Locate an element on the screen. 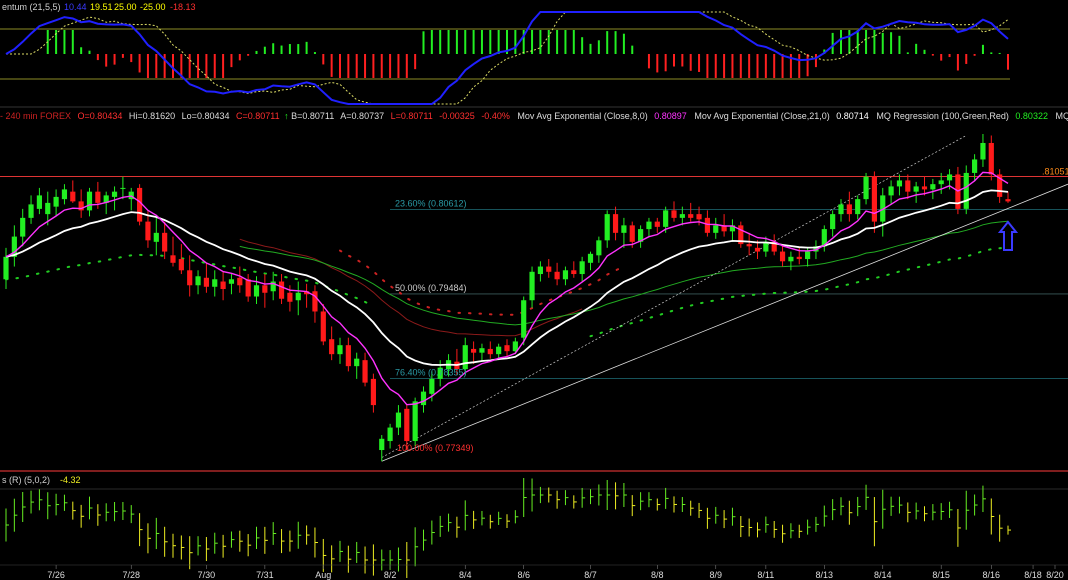  header-last: L=0.80711 is located at coordinates (412, 116).